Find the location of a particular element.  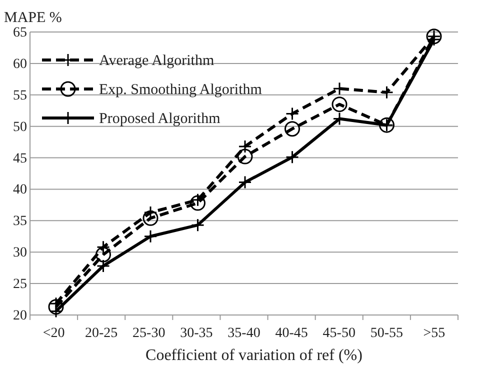

y-tick-label: 35 is located at coordinates (20, 222).